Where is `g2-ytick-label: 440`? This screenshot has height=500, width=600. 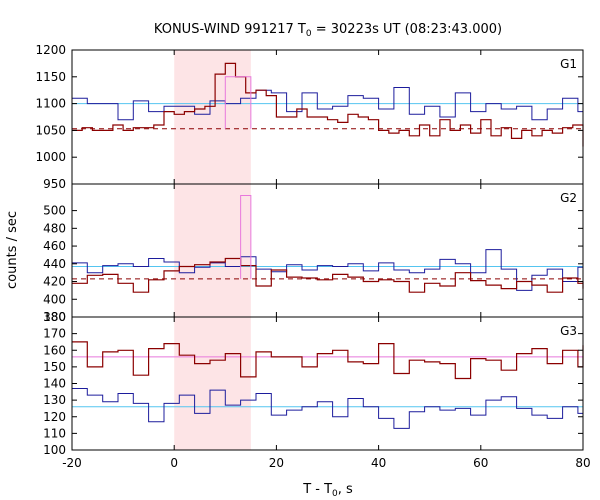
g2-ytick-label: 440 is located at coordinates (54, 264).